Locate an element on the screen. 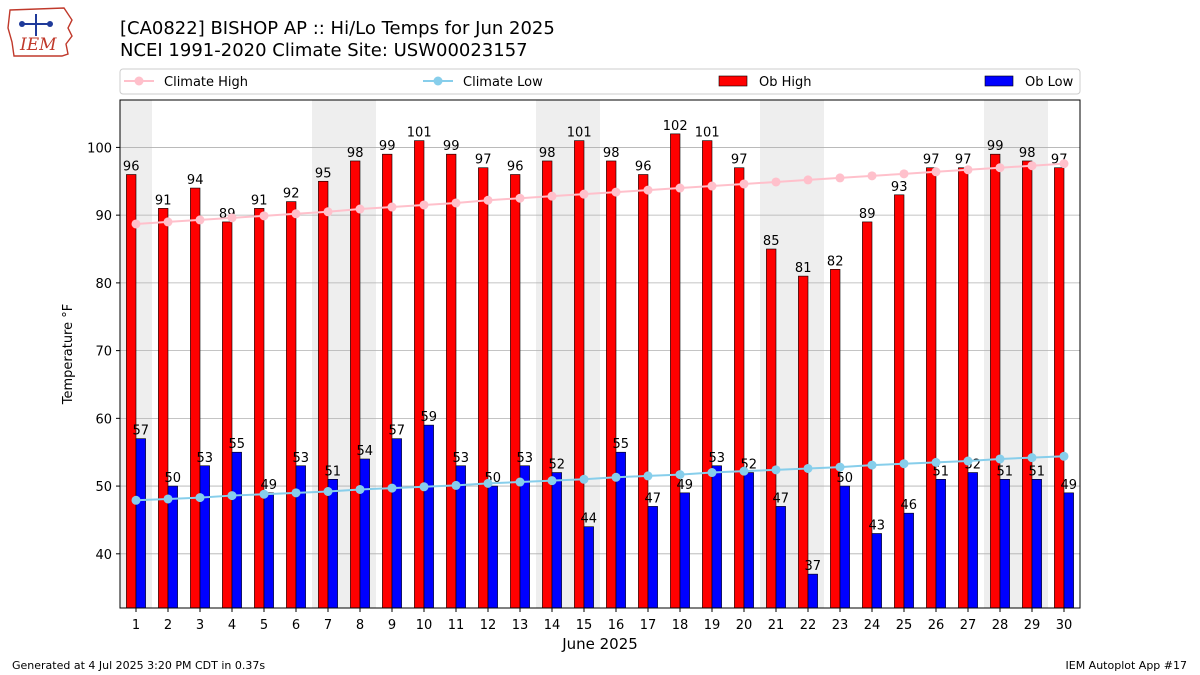 The height and width of the screenshot is (675, 1200). y-tick-label: 70 is located at coordinates (103, 352).